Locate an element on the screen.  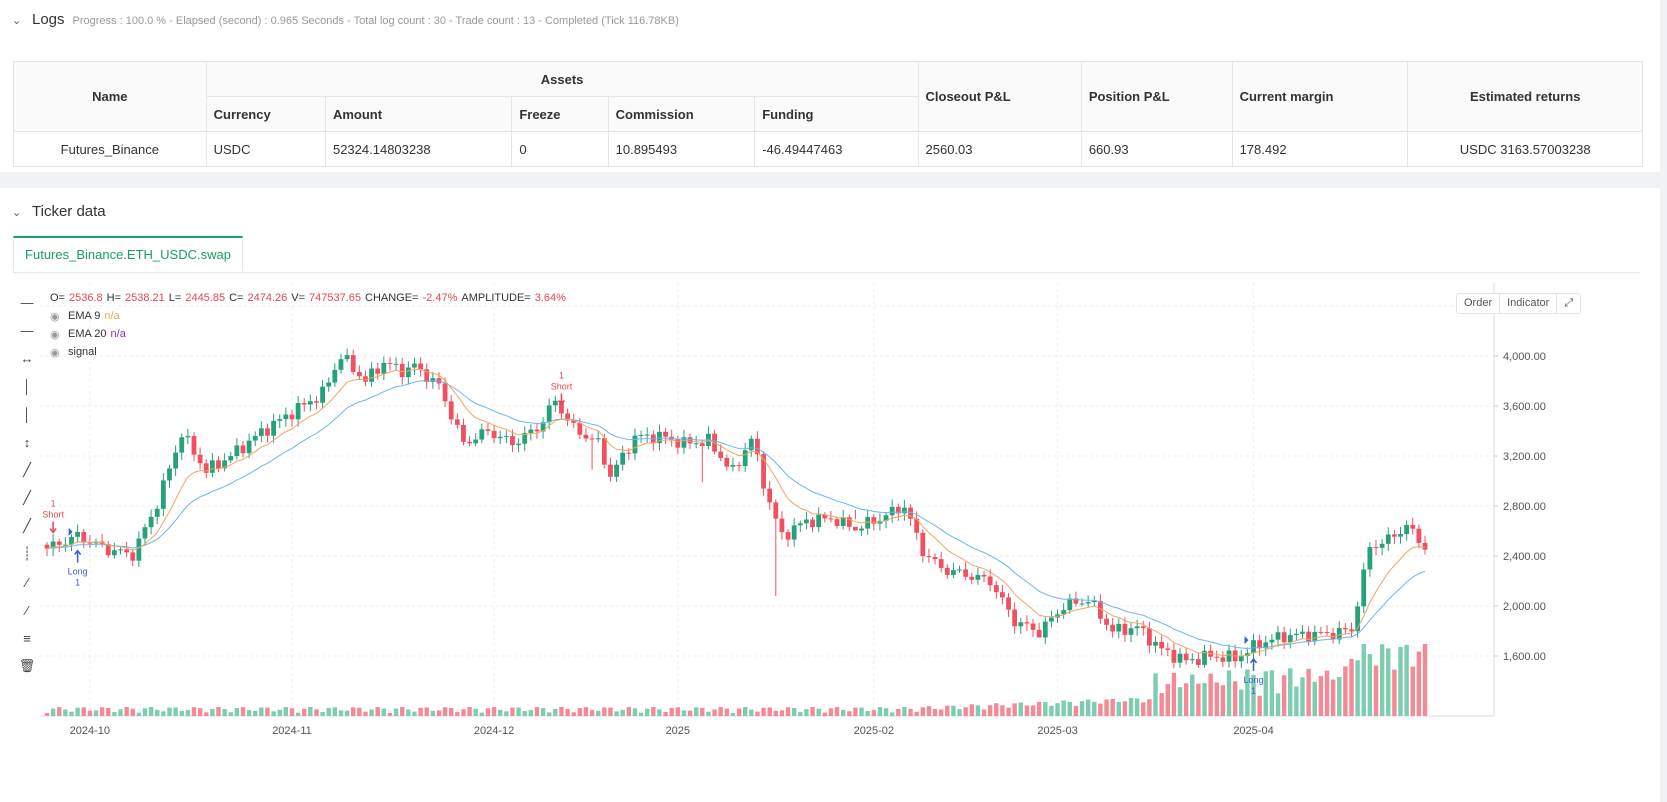
long-arrow-icon is located at coordinates (1253, 664).